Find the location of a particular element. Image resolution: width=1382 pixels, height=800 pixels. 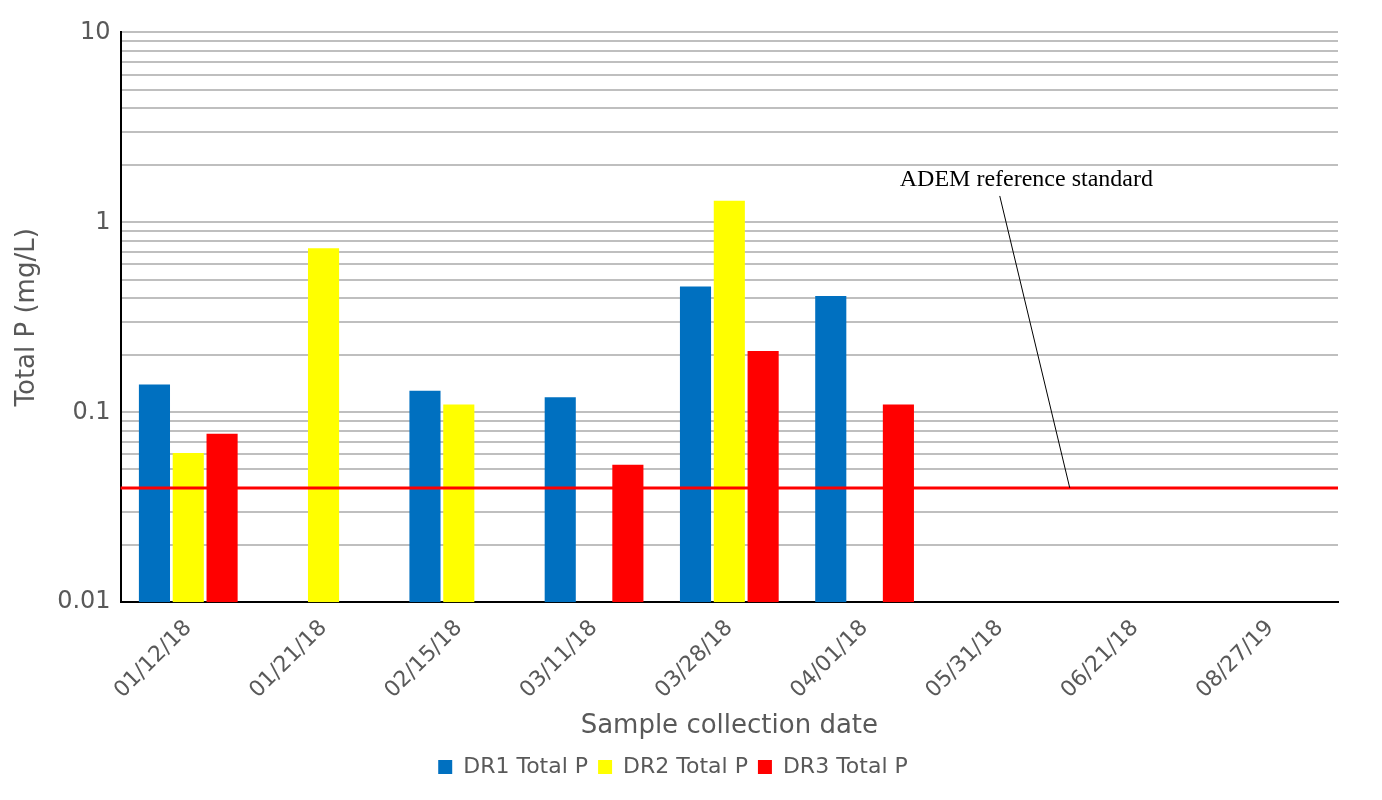

ref-line-label: ADEM reference standard is located at coordinates (1026, 178).